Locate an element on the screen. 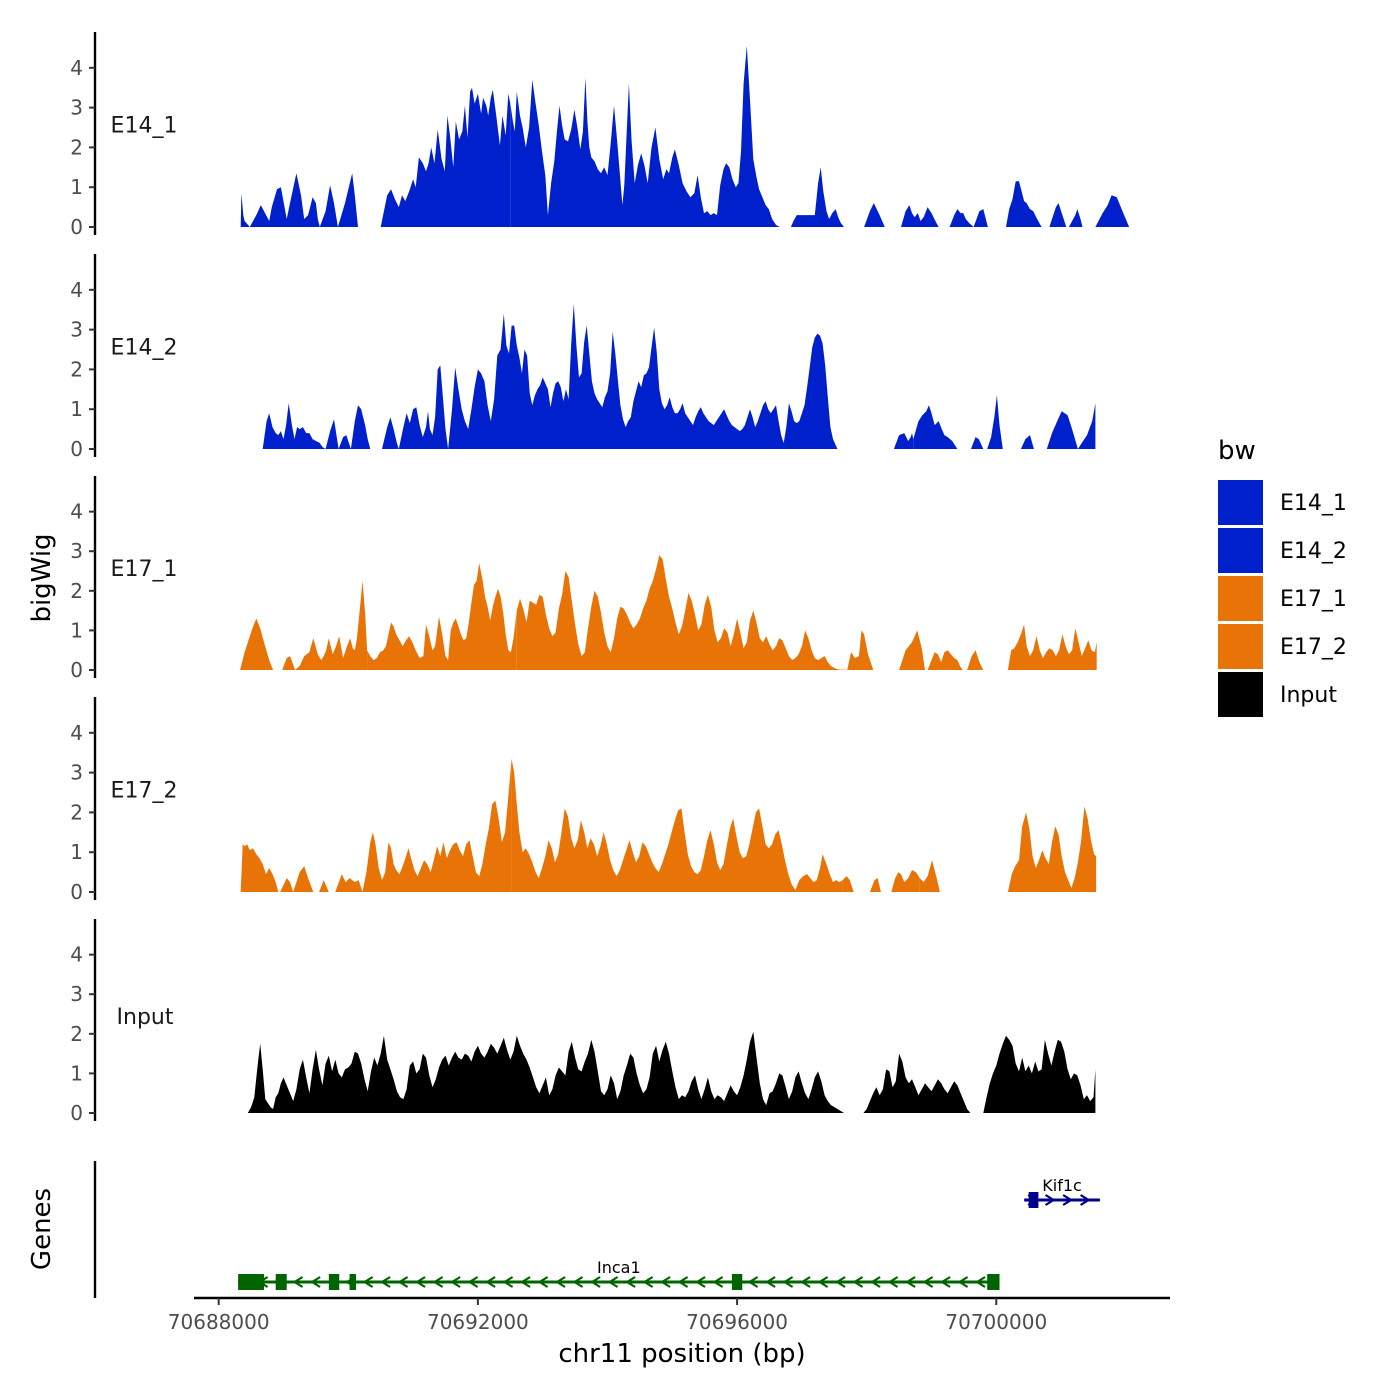 This screenshot has height=1400, width=1400. panel-label: E17_2 is located at coordinates (144, 791).